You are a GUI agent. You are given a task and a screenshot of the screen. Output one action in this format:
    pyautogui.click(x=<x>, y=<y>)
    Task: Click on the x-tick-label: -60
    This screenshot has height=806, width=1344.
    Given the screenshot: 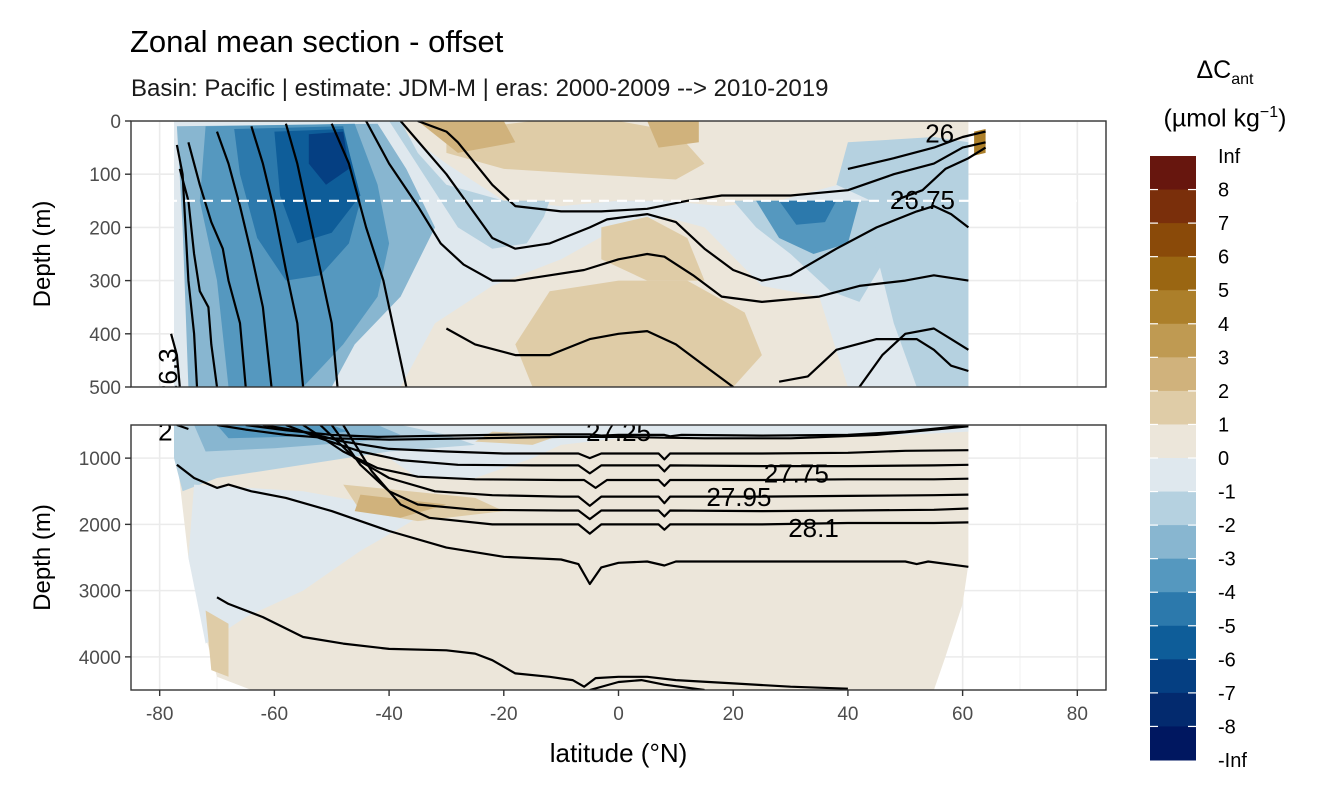 What is the action you would take?
    pyautogui.click(x=274, y=714)
    